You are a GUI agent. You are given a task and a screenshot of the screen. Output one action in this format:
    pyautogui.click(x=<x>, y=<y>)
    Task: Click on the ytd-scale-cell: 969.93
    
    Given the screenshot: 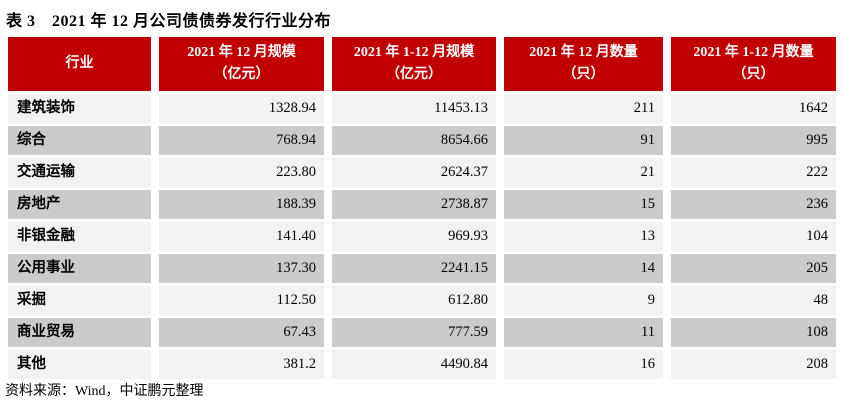 What is the action you would take?
    pyautogui.click(x=414, y=236)
    